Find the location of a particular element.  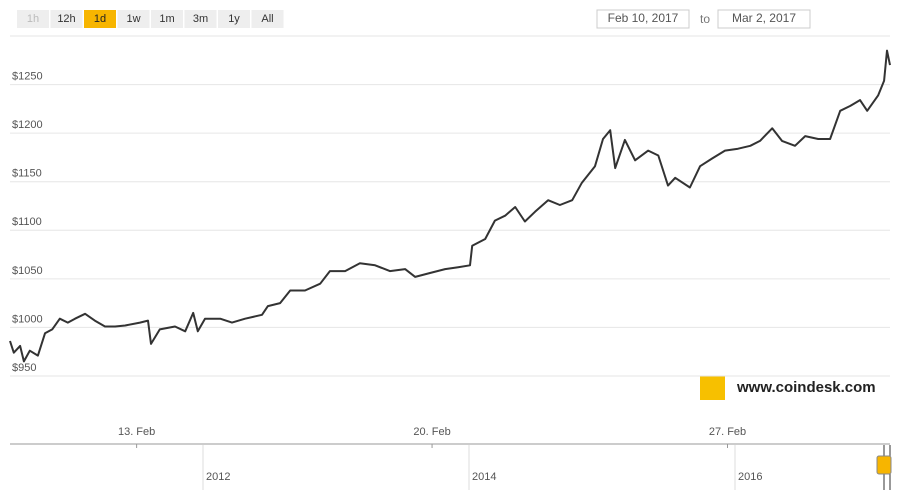

x-tick-label: 20. Feb is located at coordinates (431, 432).